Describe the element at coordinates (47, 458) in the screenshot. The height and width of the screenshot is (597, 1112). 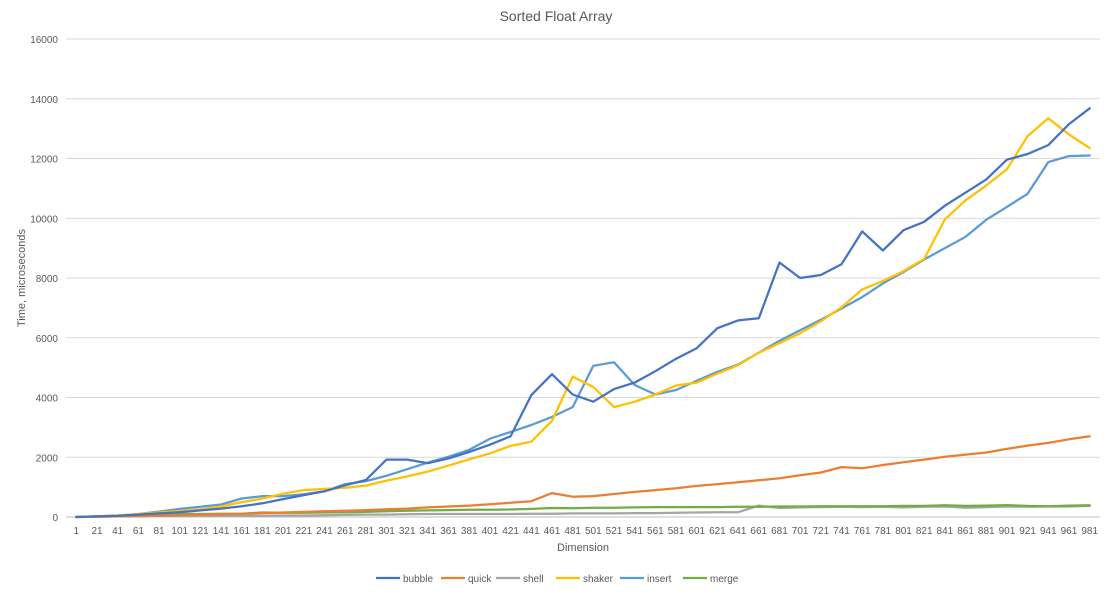
I see `y-tick-label: 2000` at that location.